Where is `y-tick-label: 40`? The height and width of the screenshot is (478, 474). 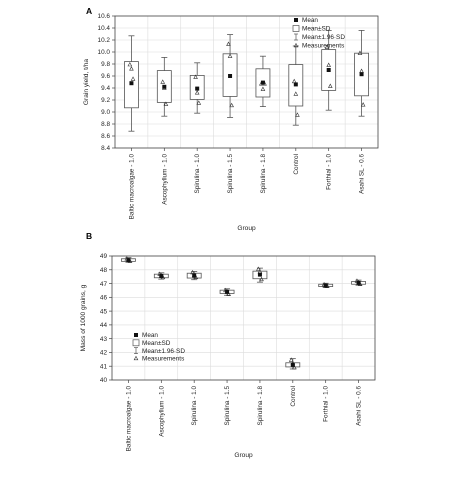 y-tick-label: 40 is located at coordinates (104, 380).